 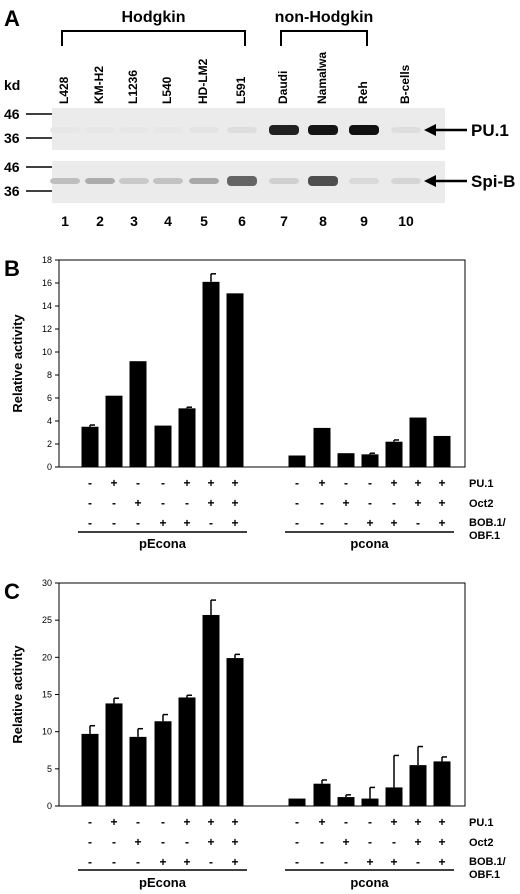 I want to click on y-tick-label: 20, so click(x=47, y=657).